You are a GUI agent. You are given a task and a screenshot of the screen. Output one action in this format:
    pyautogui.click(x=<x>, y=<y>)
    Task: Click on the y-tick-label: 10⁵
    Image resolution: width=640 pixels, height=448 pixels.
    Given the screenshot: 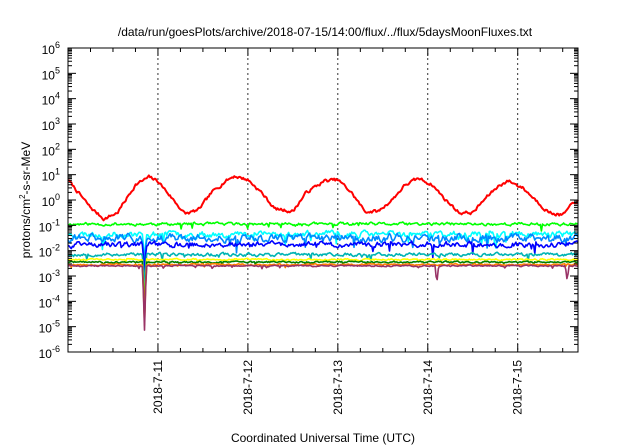 What is the action you would take?
    pyautogui.click(x=51, y=73)
    